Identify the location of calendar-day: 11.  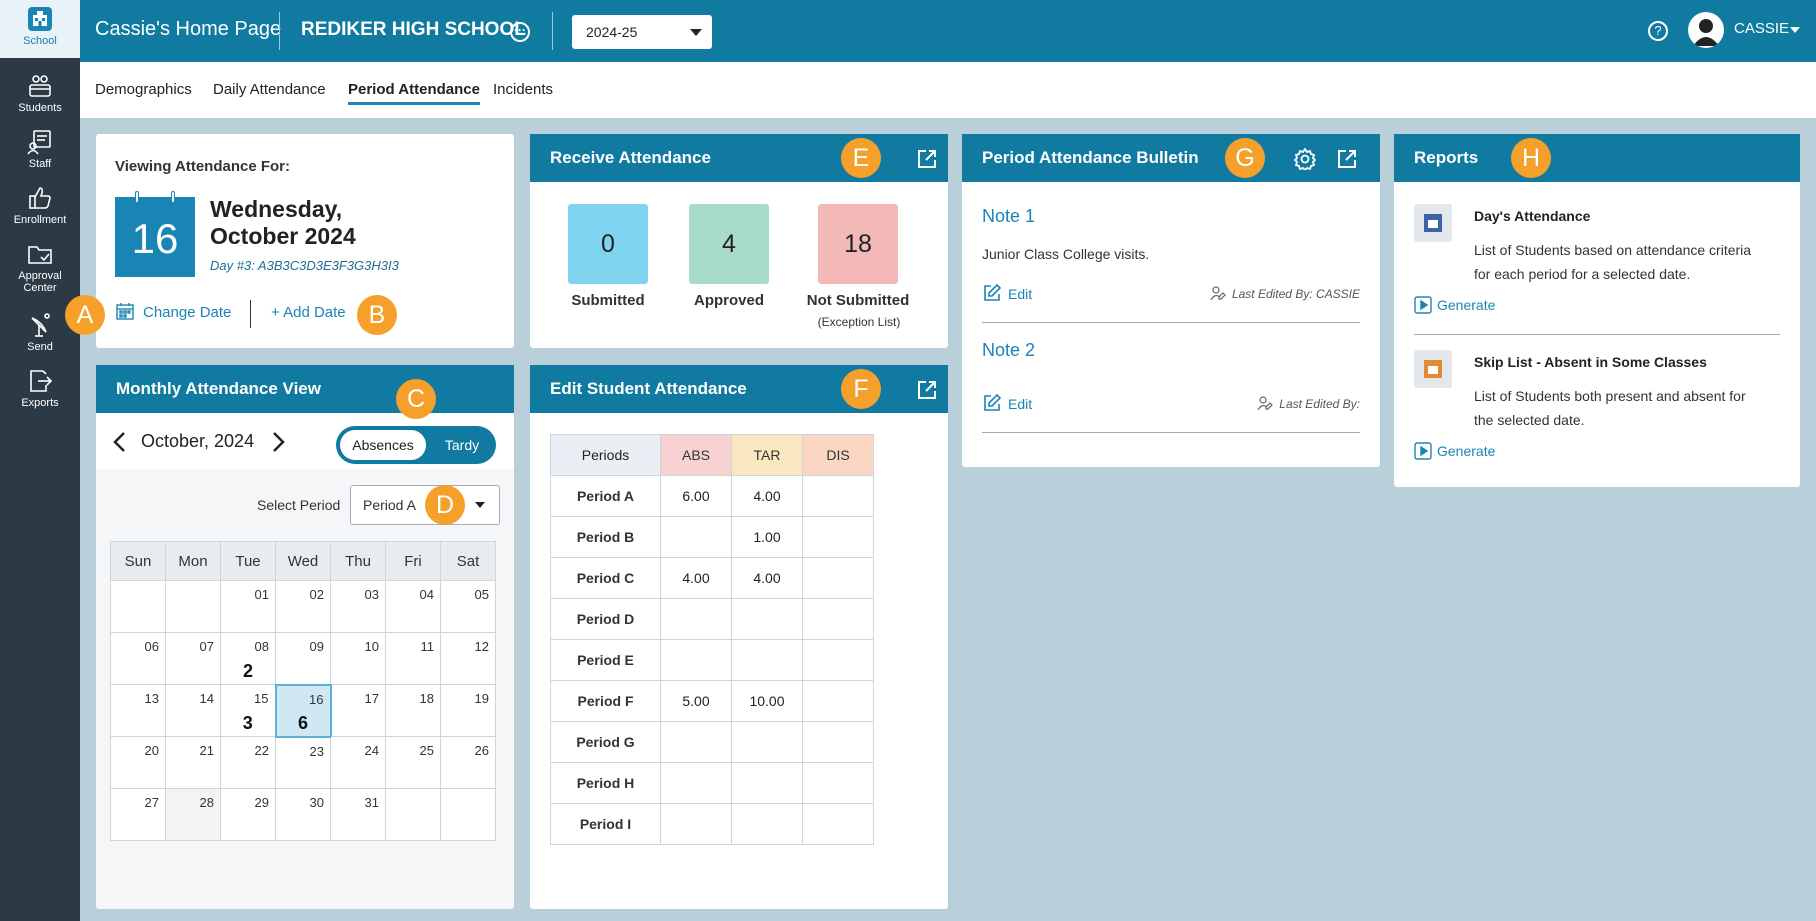
(413, 658).